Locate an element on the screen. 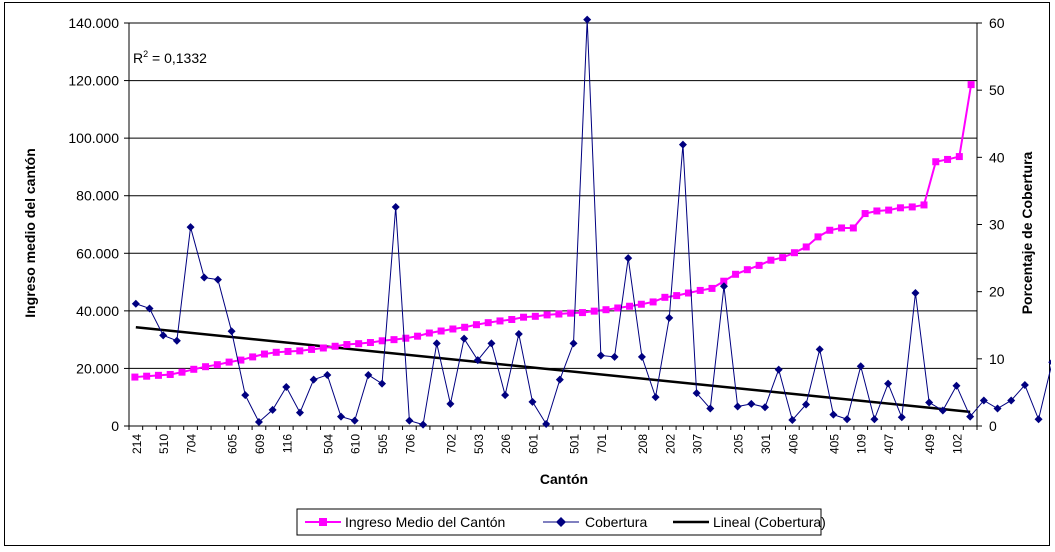 The width and height of the screenshot is (1055, 552). x-tick-label: 409 is located at coordinates (930, 444).